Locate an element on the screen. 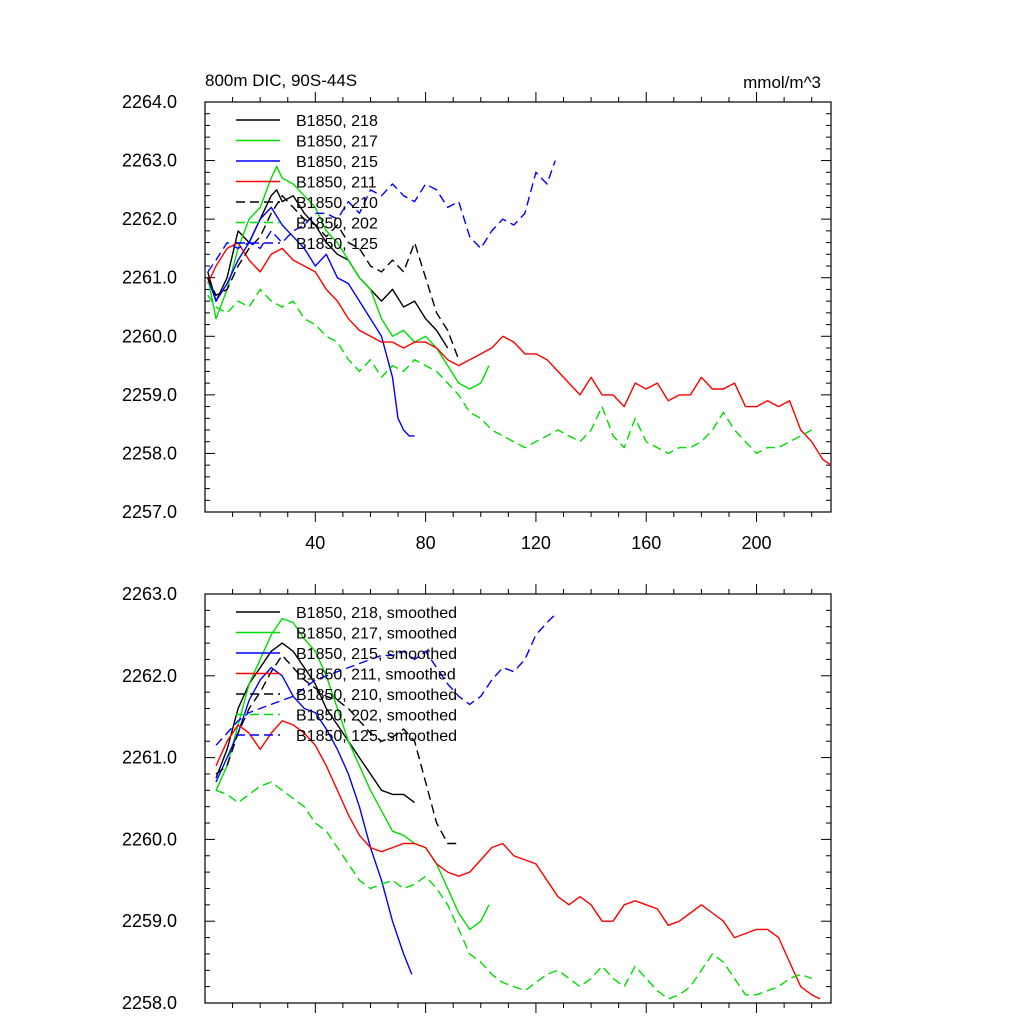  series-line-b1850-217-smoothed is located at coordinates (352, 774).